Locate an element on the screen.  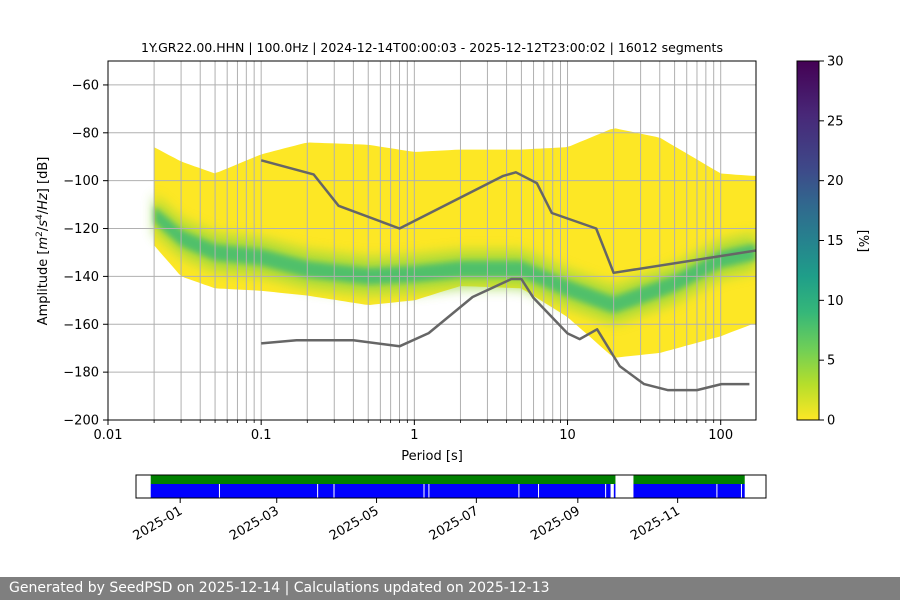
data-coverage-timeline is located at coordinates (447, 486).